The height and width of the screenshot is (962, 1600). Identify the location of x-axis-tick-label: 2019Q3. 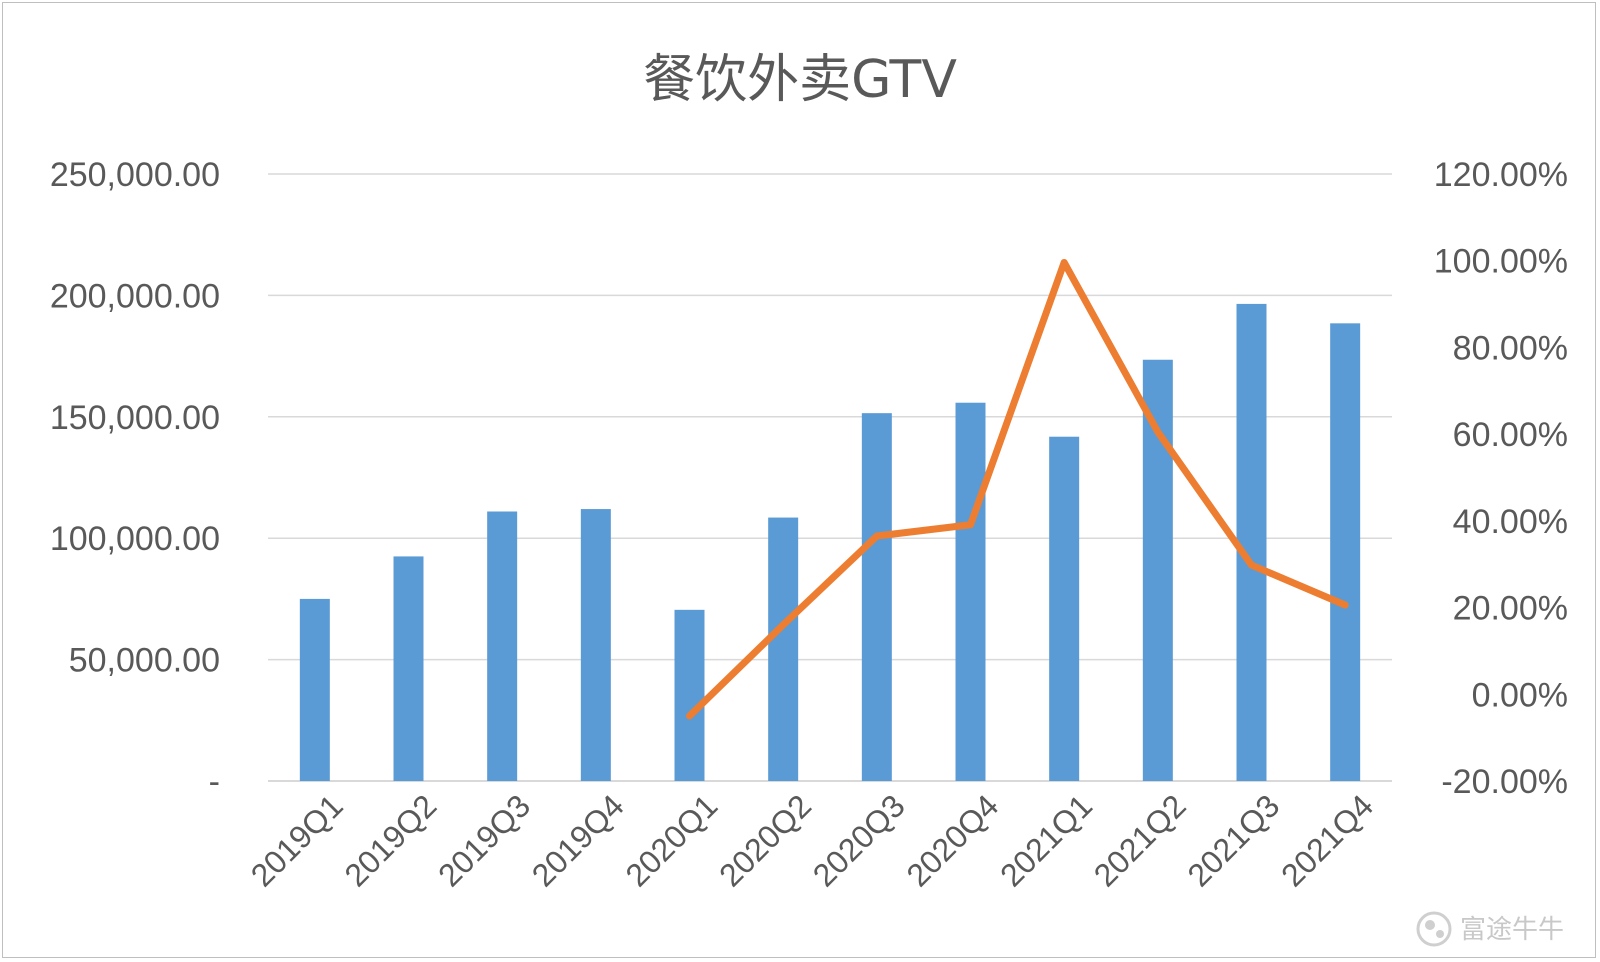
(484, 840).